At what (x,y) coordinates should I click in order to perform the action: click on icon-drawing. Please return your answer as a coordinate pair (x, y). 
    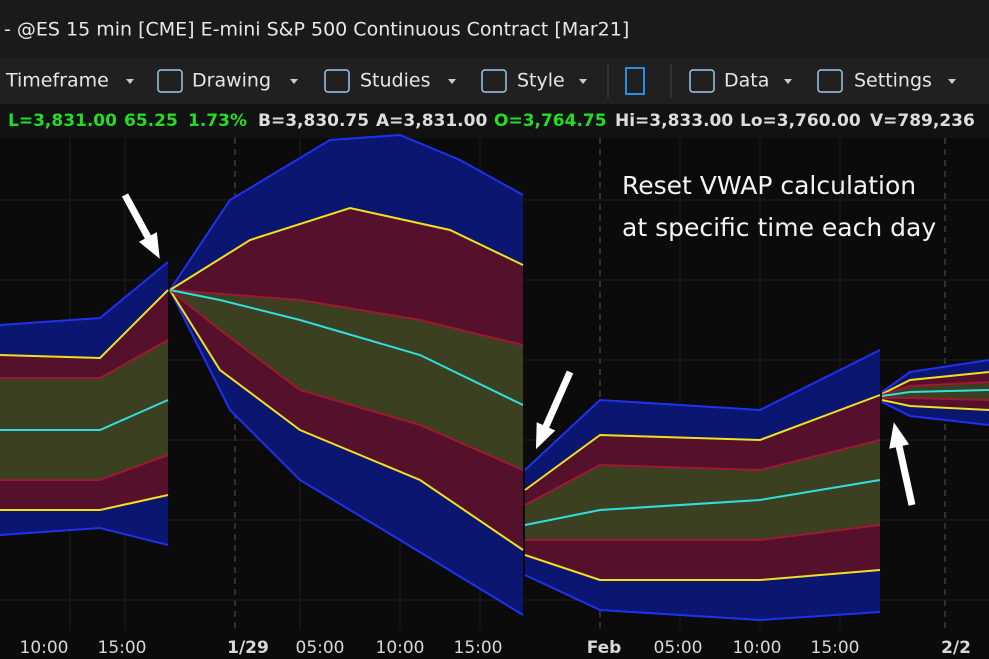
    Looking at the image, I should click on (170, 81).